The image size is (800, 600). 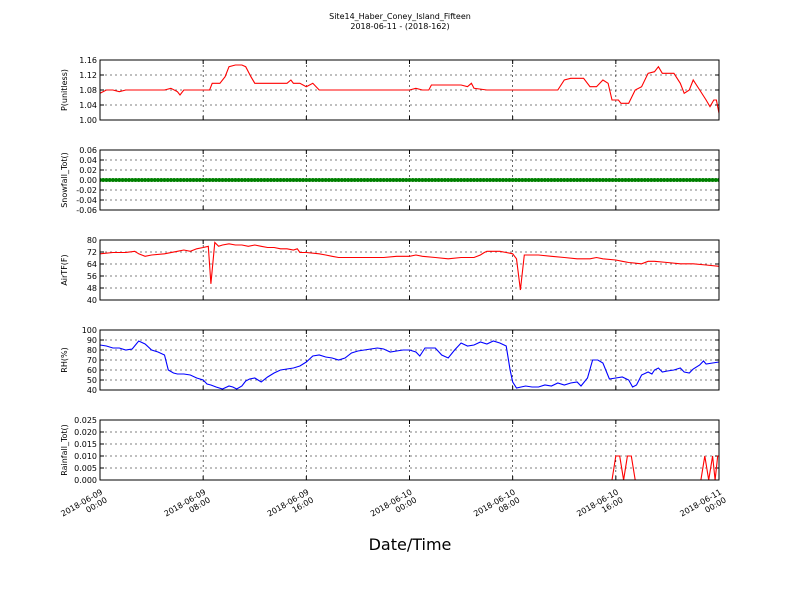 I want to click on y-tick-label: 1.00, so click(x=88, y=120).